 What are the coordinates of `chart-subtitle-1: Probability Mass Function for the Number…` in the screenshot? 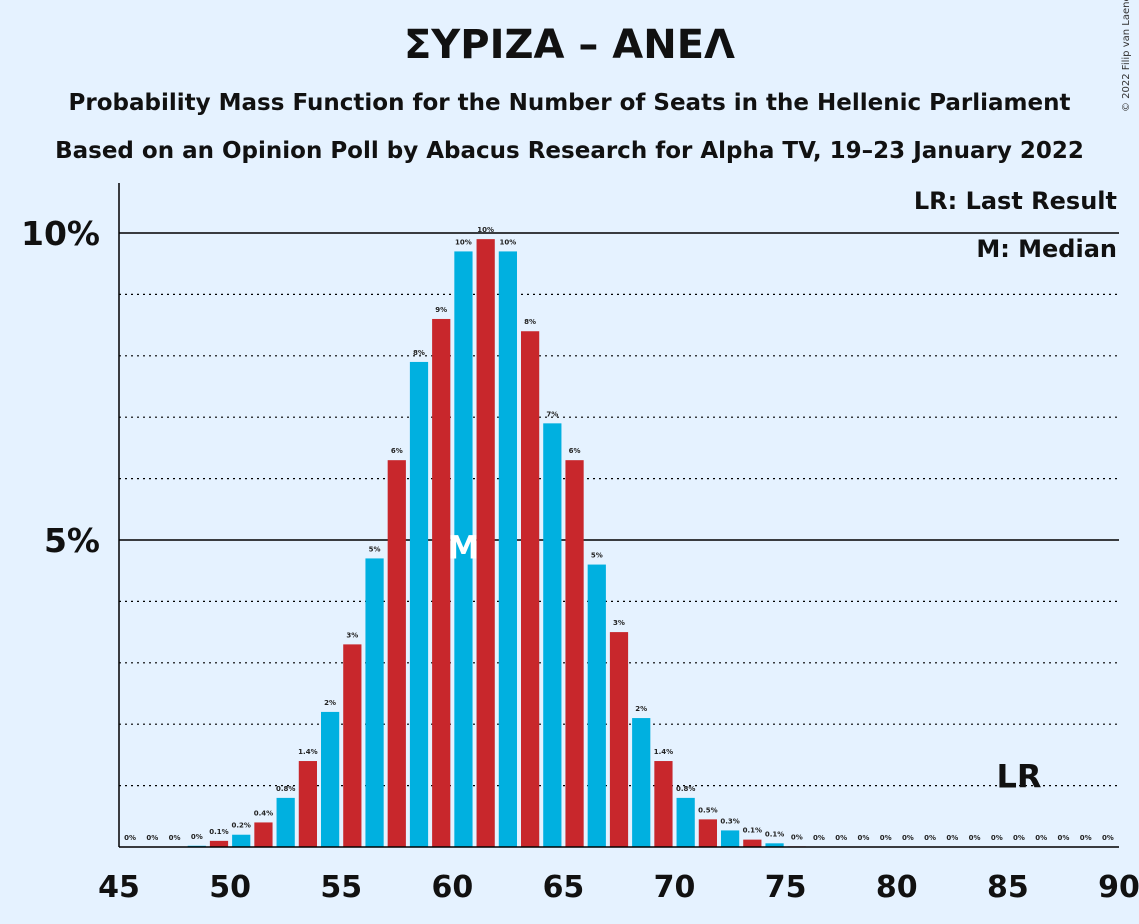 It's located at (569, 103).